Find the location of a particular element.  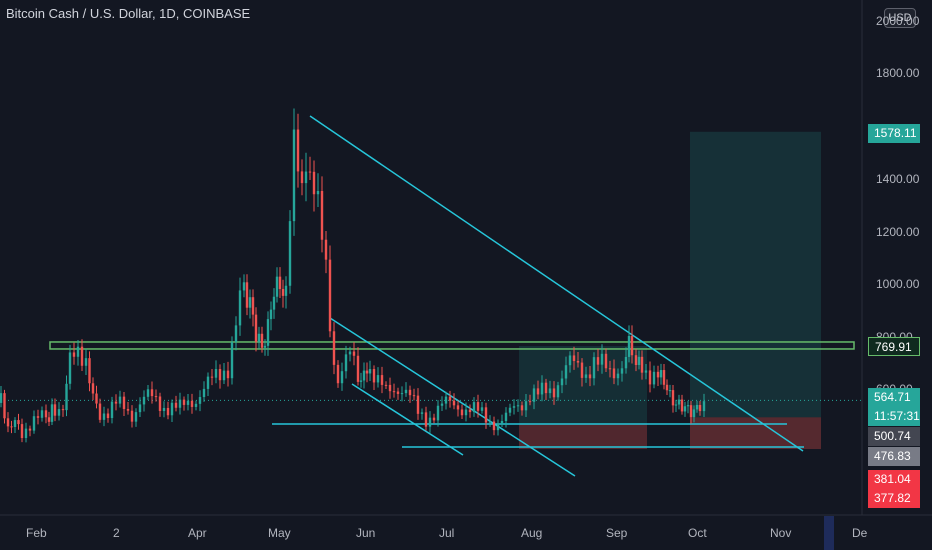

currency-button: USD is located at coordinates (900, 18).